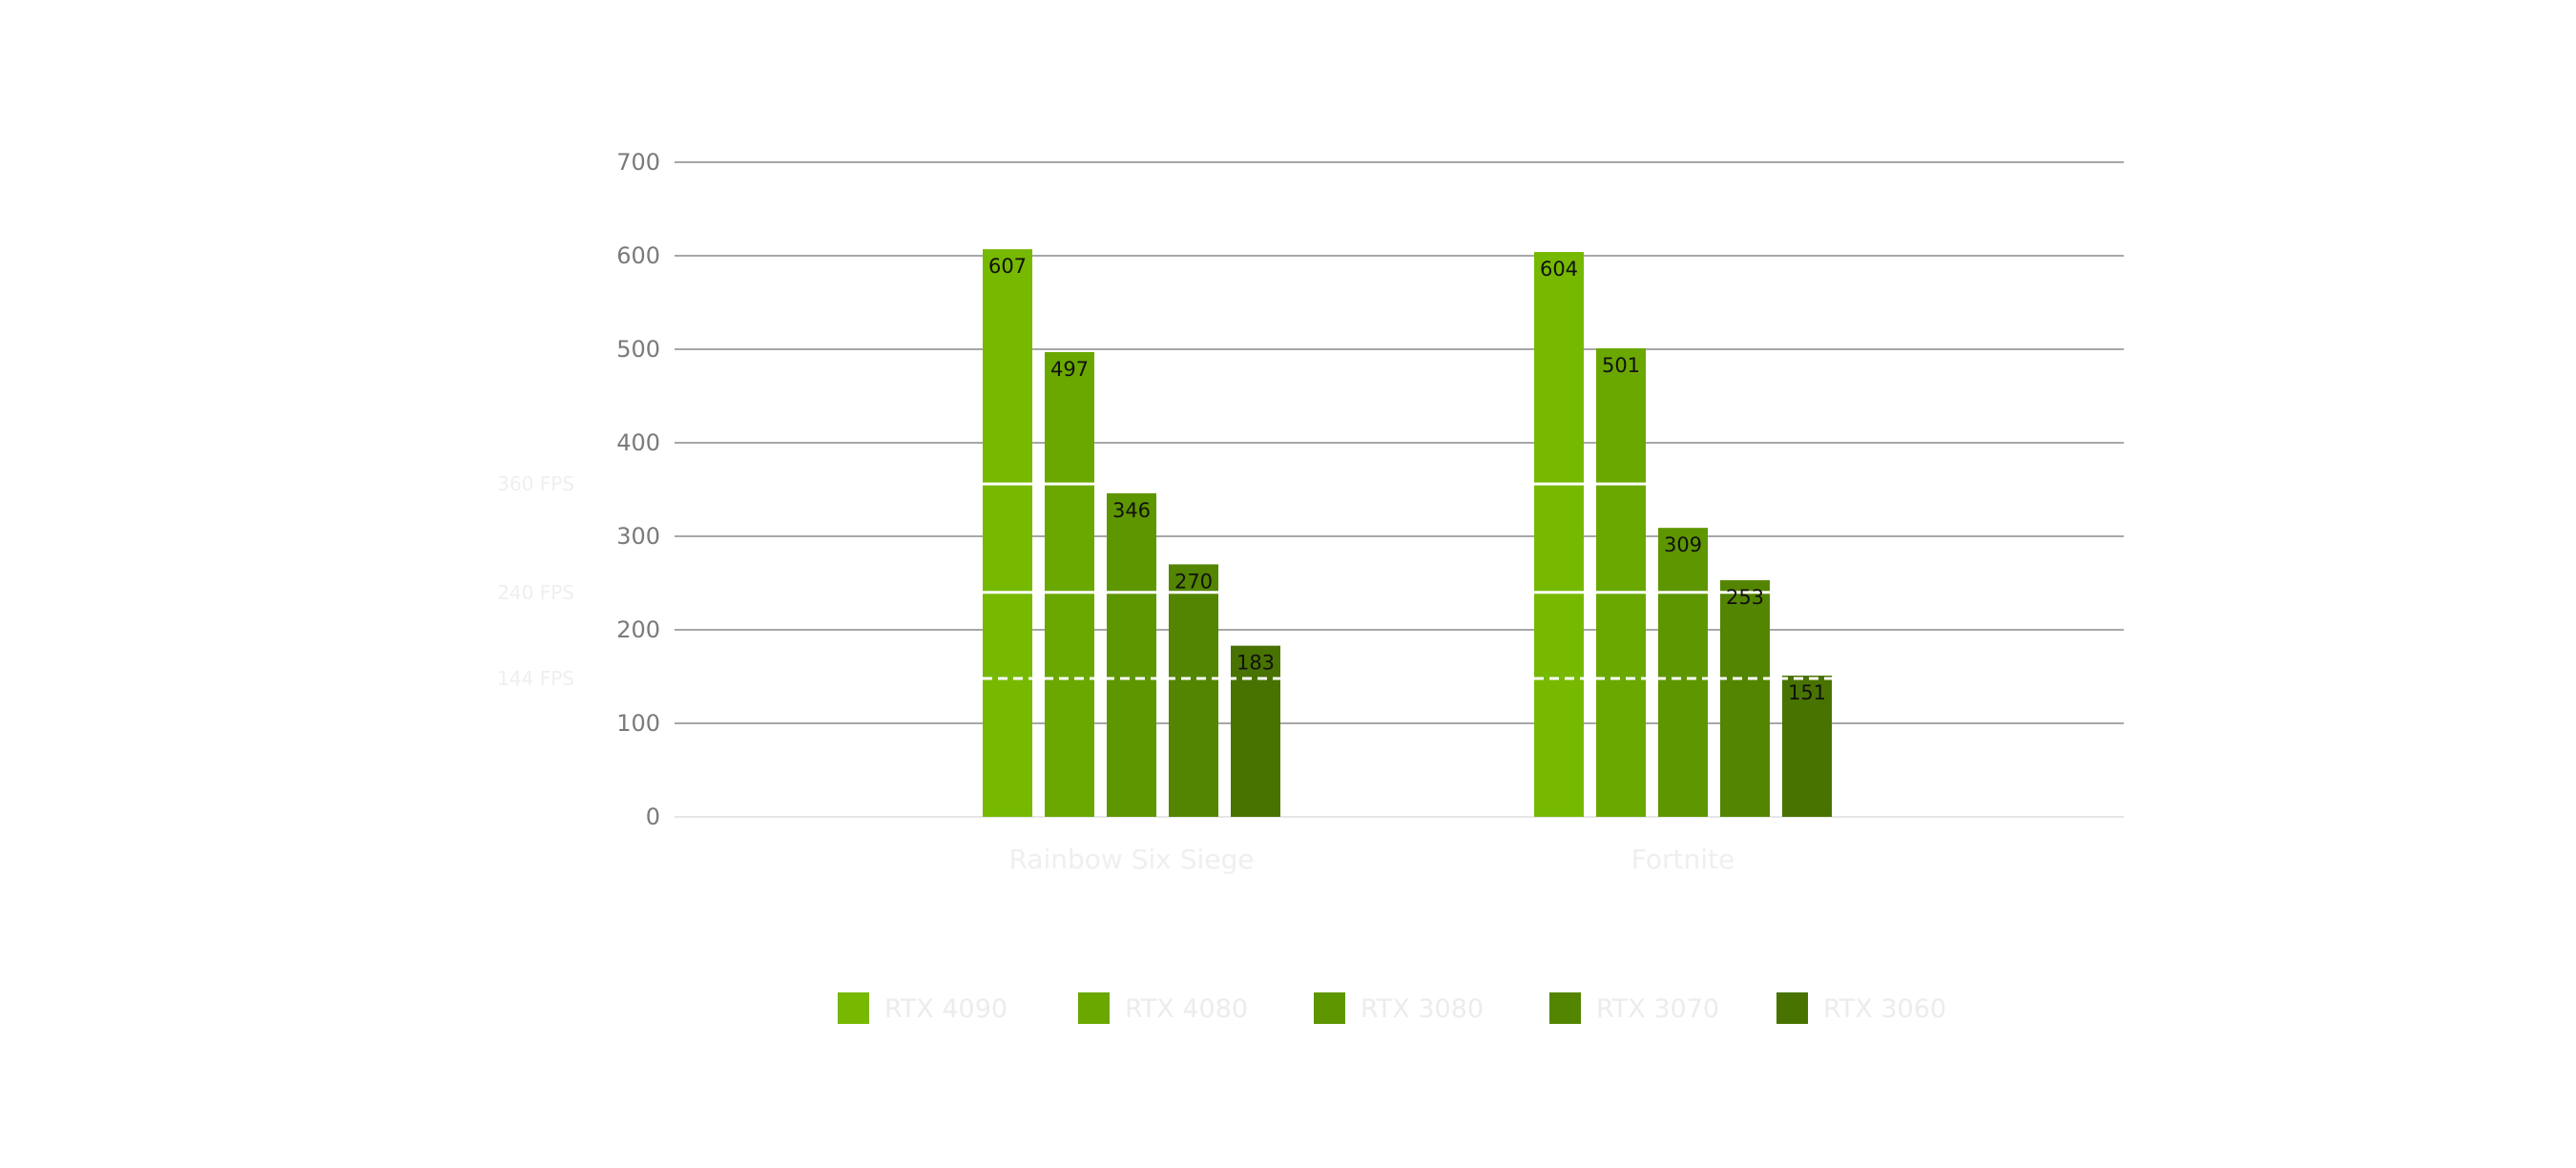 The image size is (2576, 1168). Describe the element at coordinates (638, 723) in the screenshot. I see `y-tick-label: 100` at that location.